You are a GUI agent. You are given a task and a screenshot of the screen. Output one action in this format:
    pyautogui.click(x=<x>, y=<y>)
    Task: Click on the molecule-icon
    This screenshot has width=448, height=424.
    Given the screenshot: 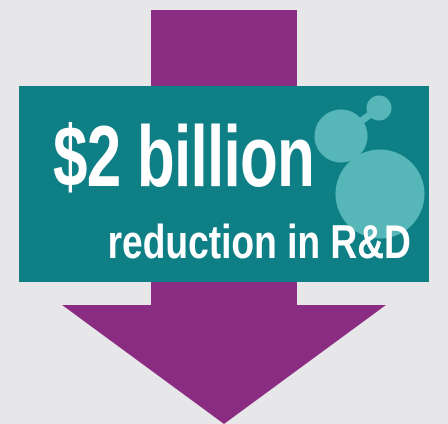 What is the action you would take?
    pyautogui.click(x=369, y=167)
    